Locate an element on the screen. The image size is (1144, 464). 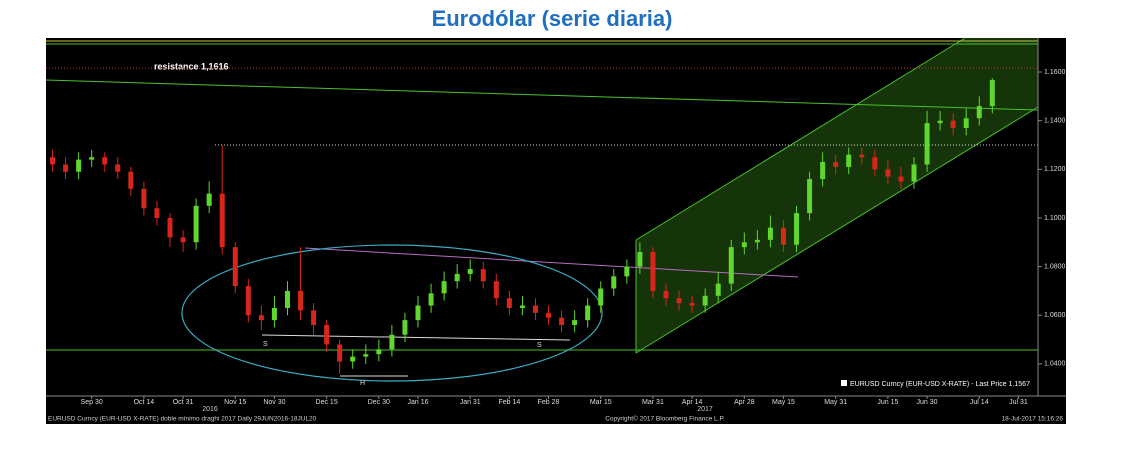
x-tick-label: Oct 14 is located at coordinates (144, 402).